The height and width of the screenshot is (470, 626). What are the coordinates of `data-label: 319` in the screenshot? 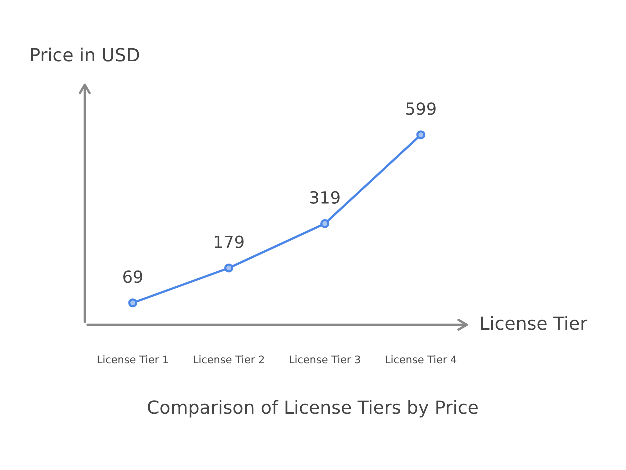 It's located at (325, 197).